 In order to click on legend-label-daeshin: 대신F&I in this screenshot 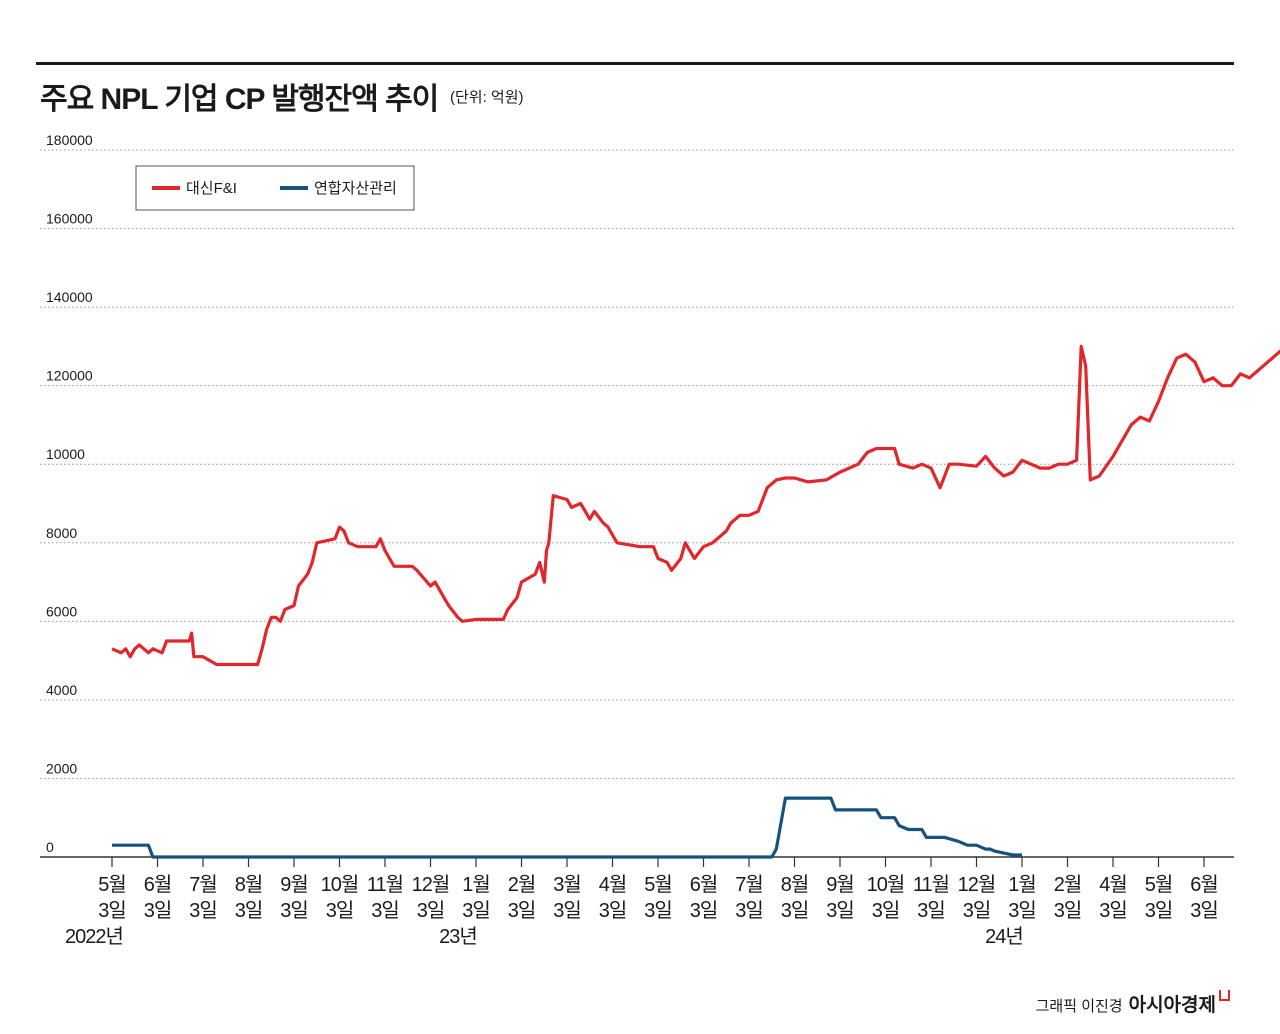, I will do `click(211, 188)`.